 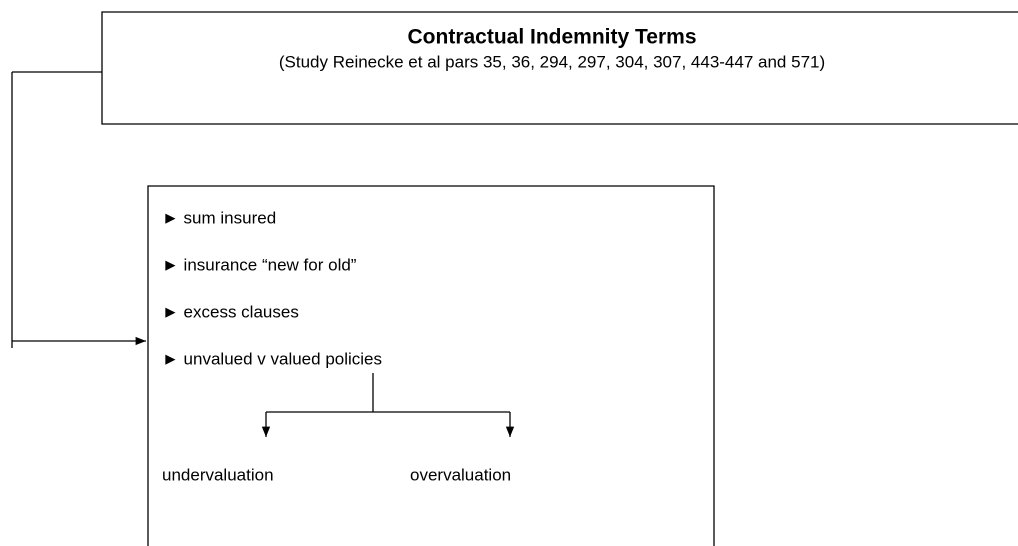 I want to click on branch-label: undervaluation, so click(x=218, y=474).